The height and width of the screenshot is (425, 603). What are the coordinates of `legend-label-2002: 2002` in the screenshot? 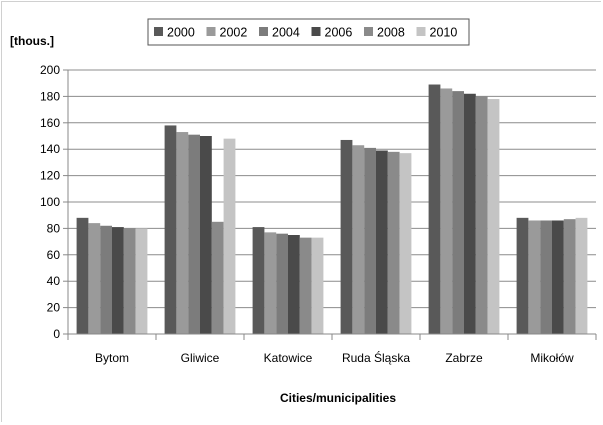 It's located at (234, 33).